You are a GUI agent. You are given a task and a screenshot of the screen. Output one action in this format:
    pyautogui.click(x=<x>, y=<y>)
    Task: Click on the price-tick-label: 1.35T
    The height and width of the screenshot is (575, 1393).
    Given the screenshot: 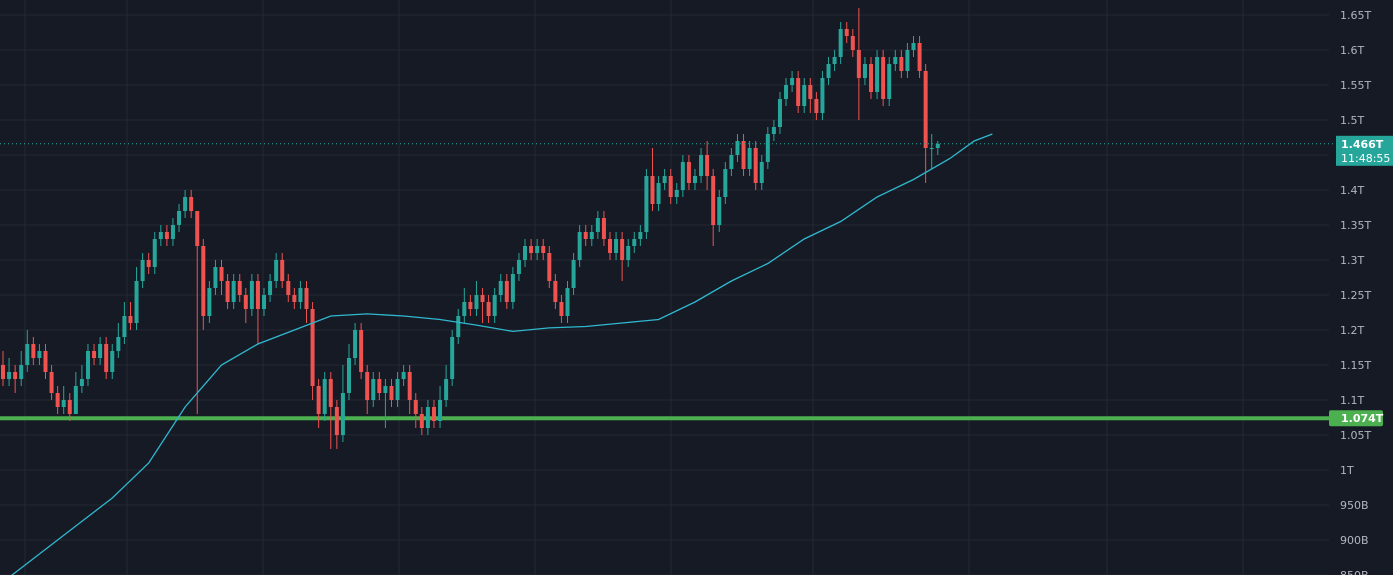 What is the action you would take?
    pyautogui.click(x=1355, y=225)
    